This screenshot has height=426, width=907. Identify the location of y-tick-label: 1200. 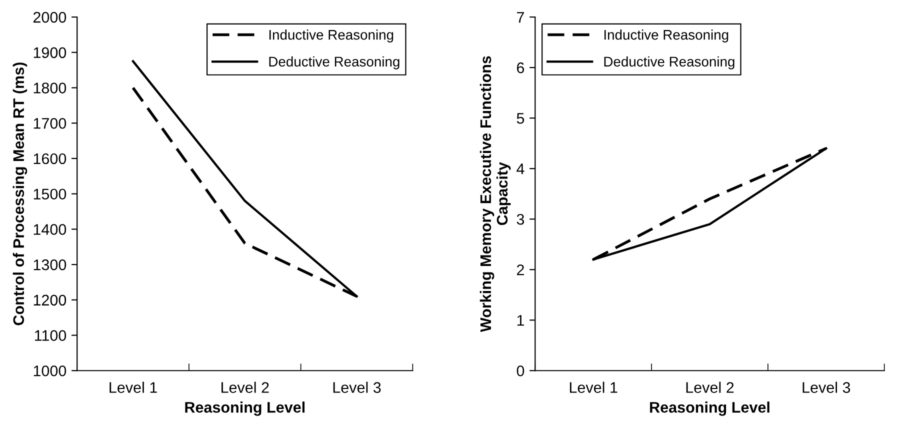
(50, 300).